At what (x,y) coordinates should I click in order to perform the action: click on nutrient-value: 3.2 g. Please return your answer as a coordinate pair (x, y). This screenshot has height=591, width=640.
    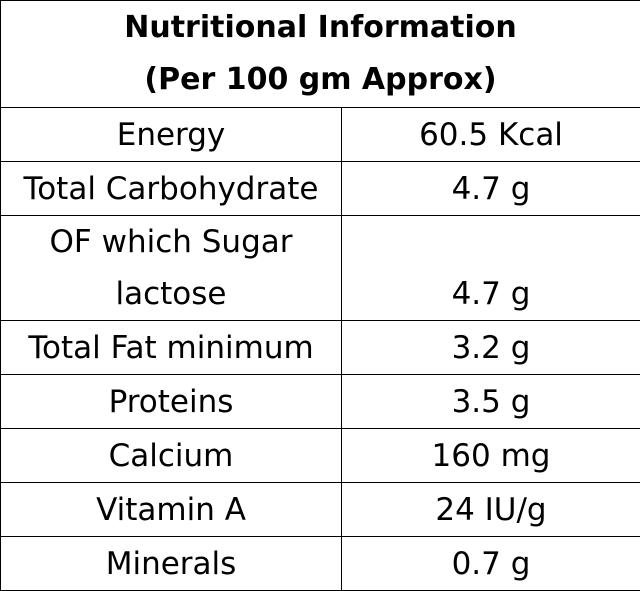
    Looking at the image, I should click on (491, 348).